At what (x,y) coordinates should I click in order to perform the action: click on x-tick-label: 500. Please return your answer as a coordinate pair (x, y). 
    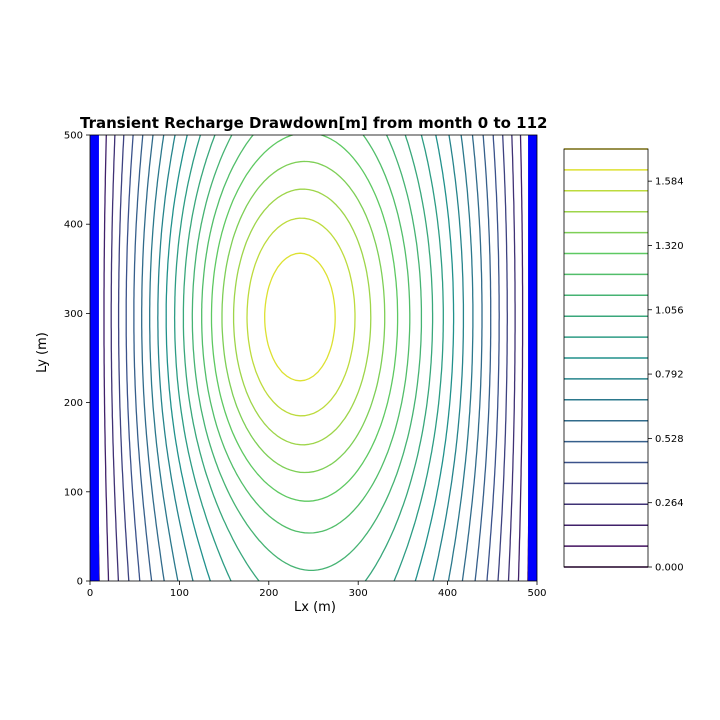
    Looking at the image, I should click on (536, 593).